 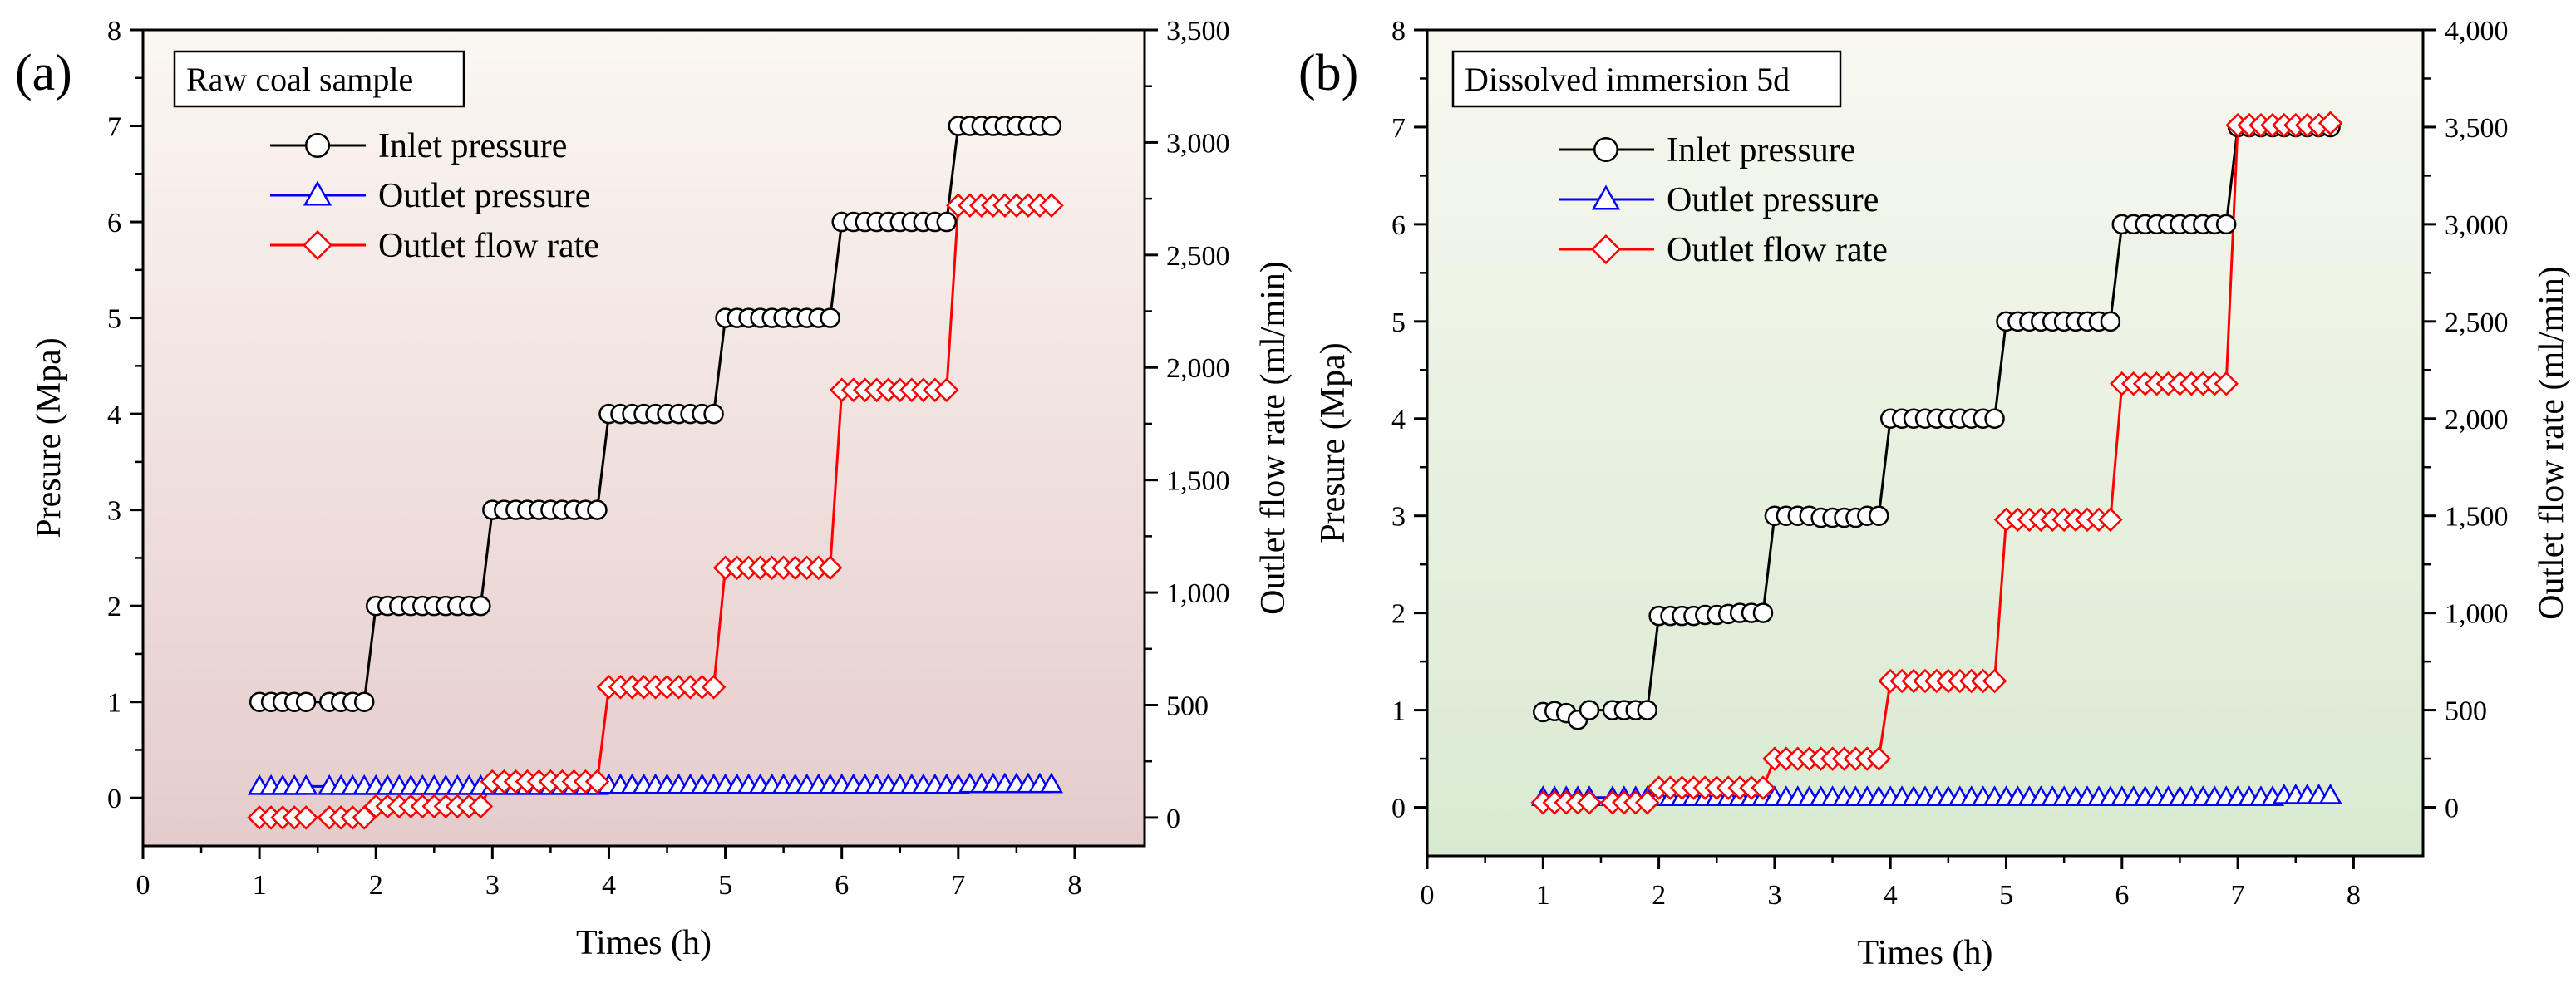 I want to click on y2-tick-label: 4,000, so click(x=2477, y=31).